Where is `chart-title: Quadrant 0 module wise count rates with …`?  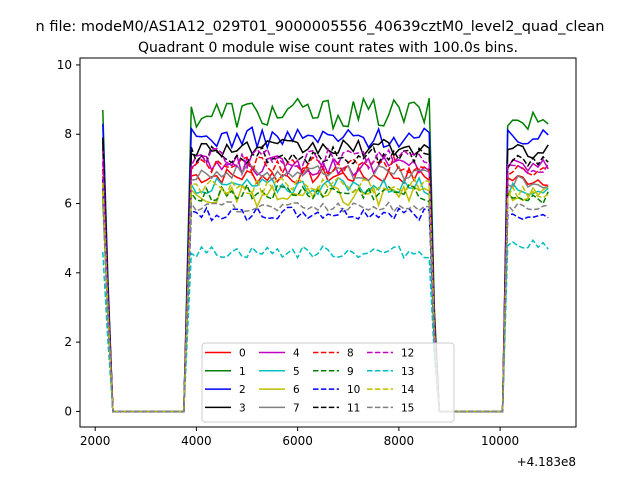
chart-title: Quadrant 0 module wise count rates with … is located at coordinates (328, 48).